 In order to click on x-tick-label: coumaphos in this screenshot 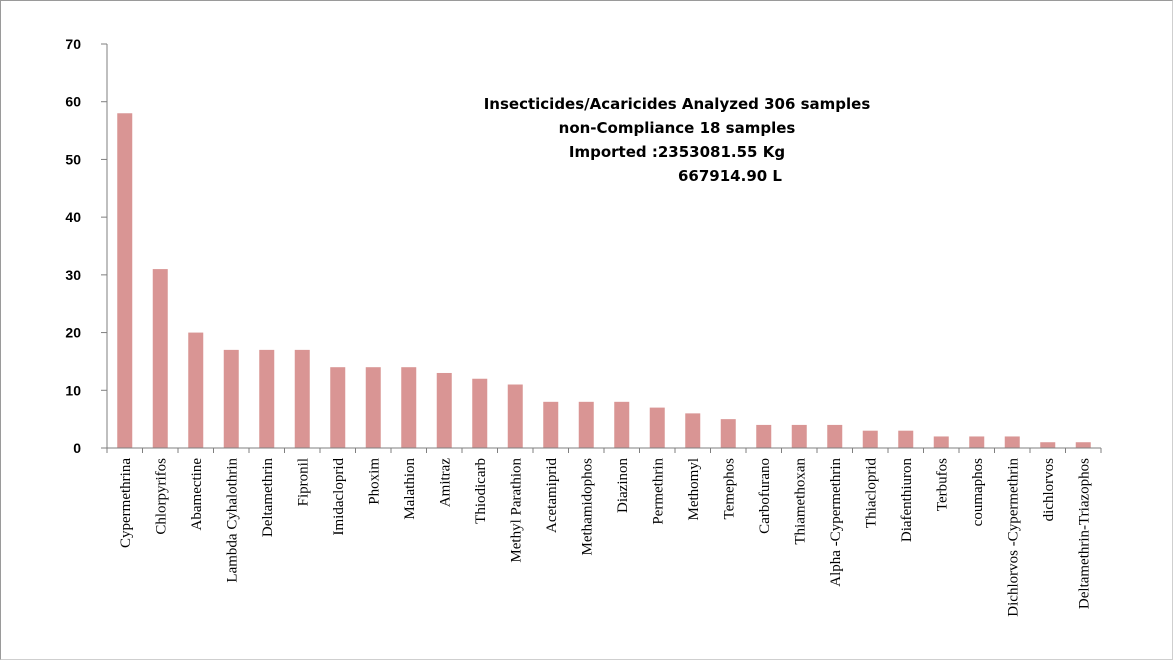, I will do `click(978, 492)`.